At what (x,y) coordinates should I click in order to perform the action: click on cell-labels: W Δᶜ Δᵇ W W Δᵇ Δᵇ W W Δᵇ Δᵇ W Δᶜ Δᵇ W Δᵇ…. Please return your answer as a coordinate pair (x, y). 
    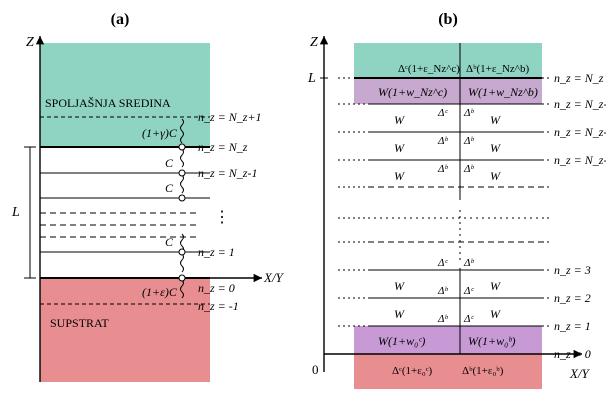
    Looking at the image, I should click on (447, 216).